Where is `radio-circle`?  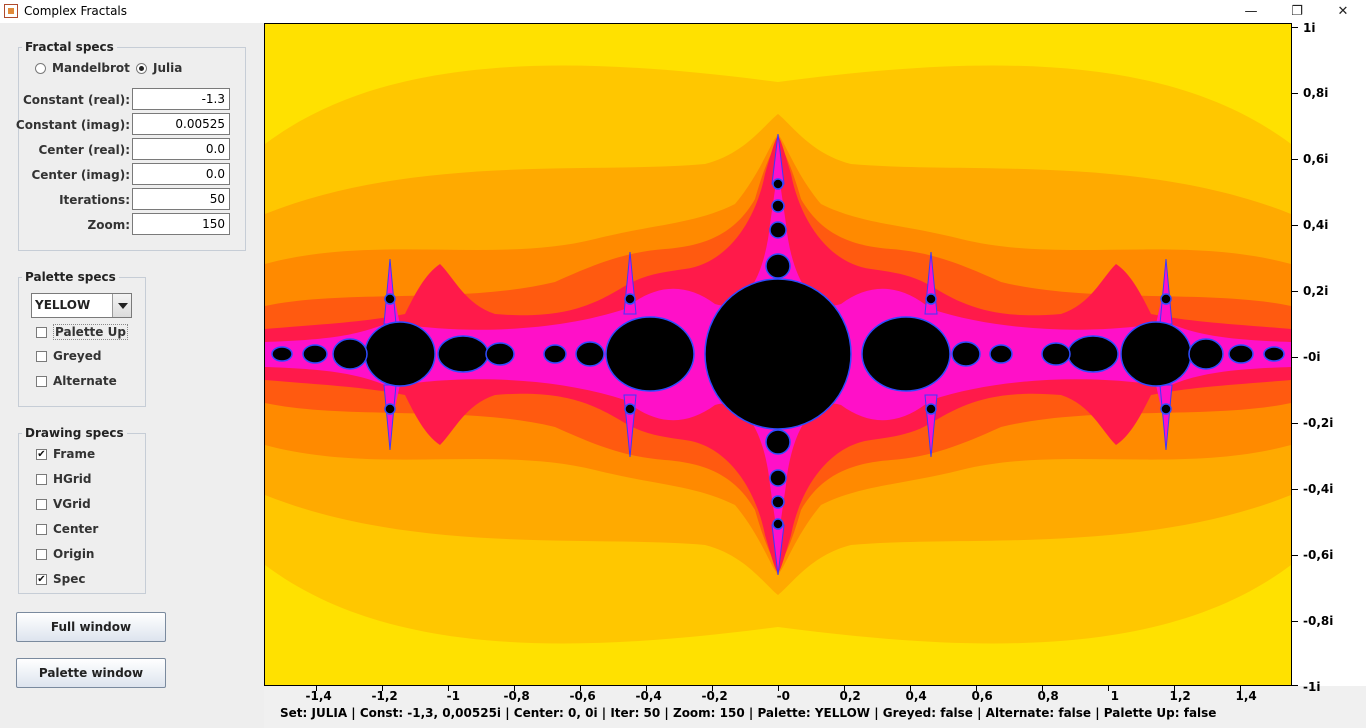
radio-circle is located at coordinates (40, 68).